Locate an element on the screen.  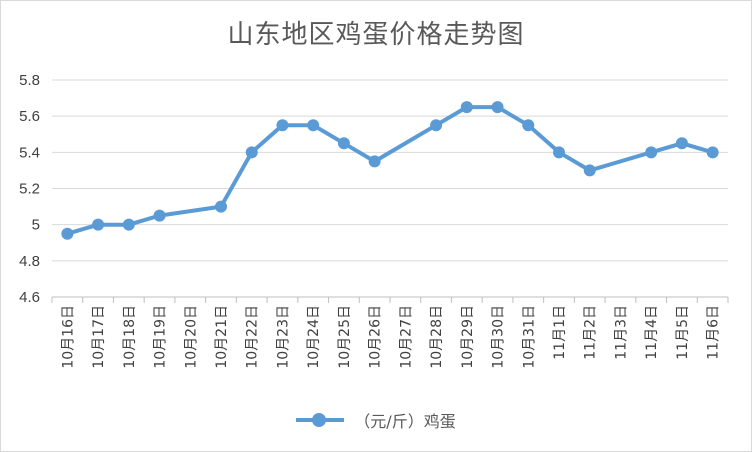
legend-marker is located at coordinates (320, 420).